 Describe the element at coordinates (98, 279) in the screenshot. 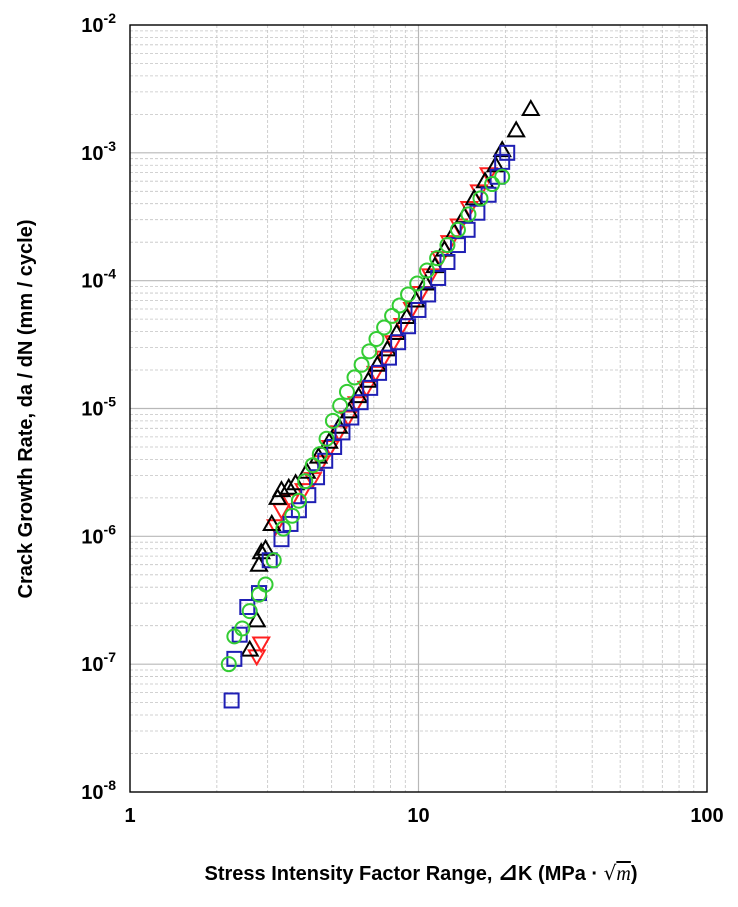

I see `y-tick-label: 10⁻⁴` at that location.